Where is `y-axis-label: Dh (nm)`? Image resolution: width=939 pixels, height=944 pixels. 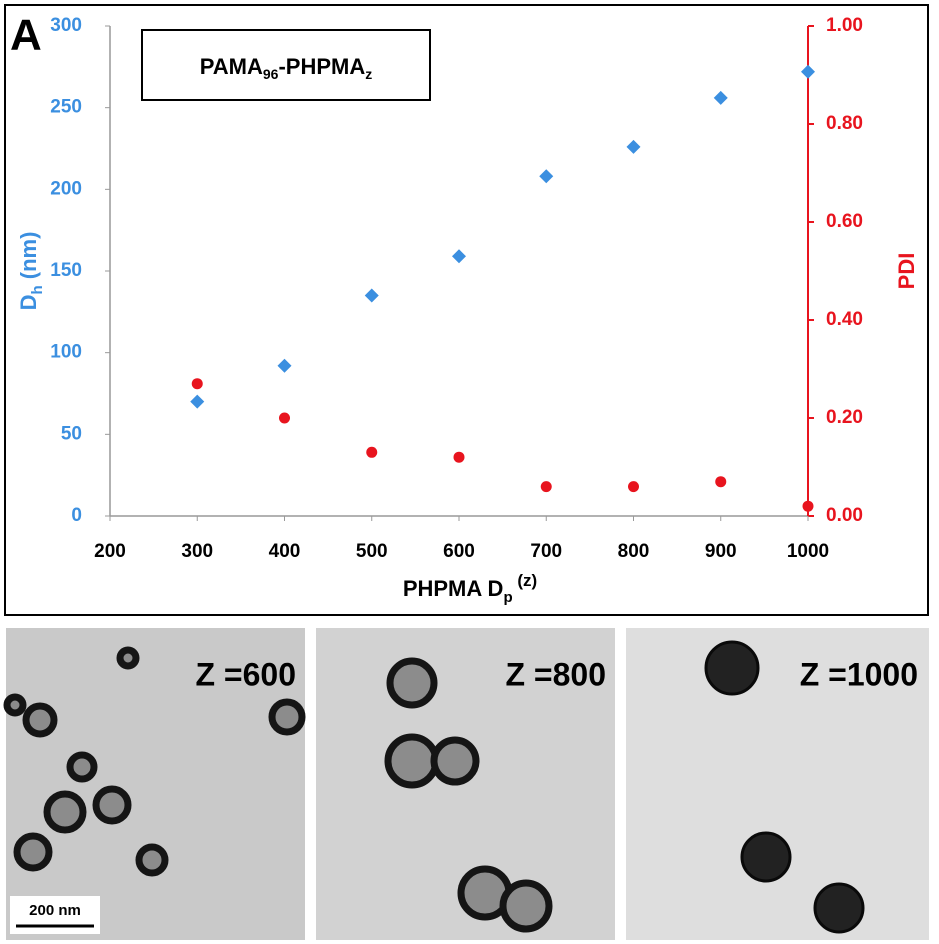
y-axis-label: Dh (nm) is located at coordinates (31, 271).